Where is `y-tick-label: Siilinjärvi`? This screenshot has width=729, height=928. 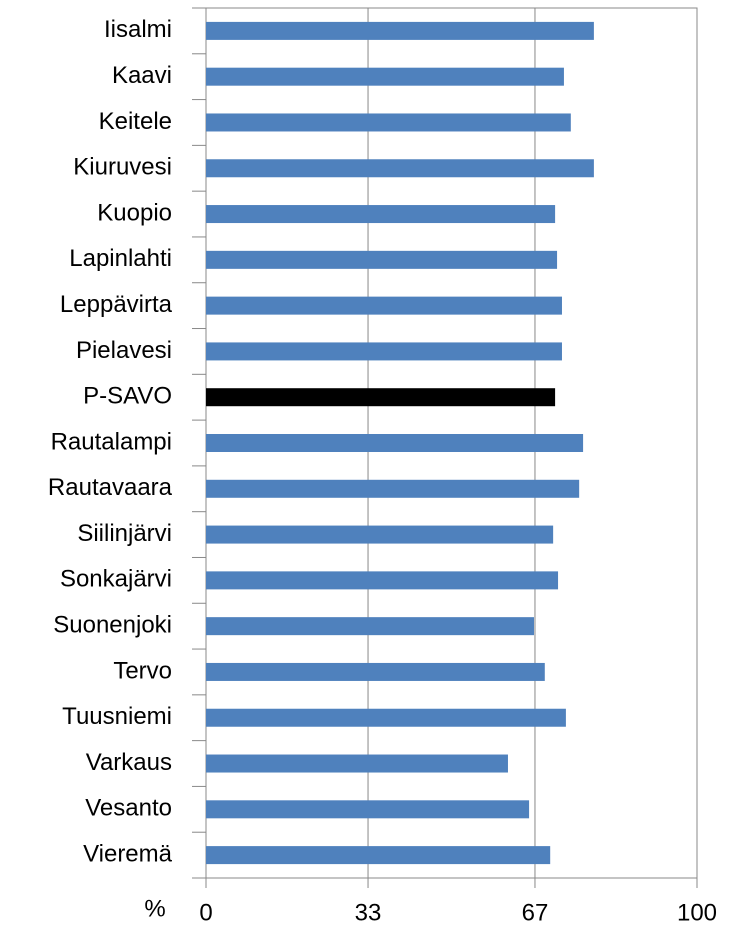 y-tick-label: Siilinjärvi is located at coordinates (124, 533).